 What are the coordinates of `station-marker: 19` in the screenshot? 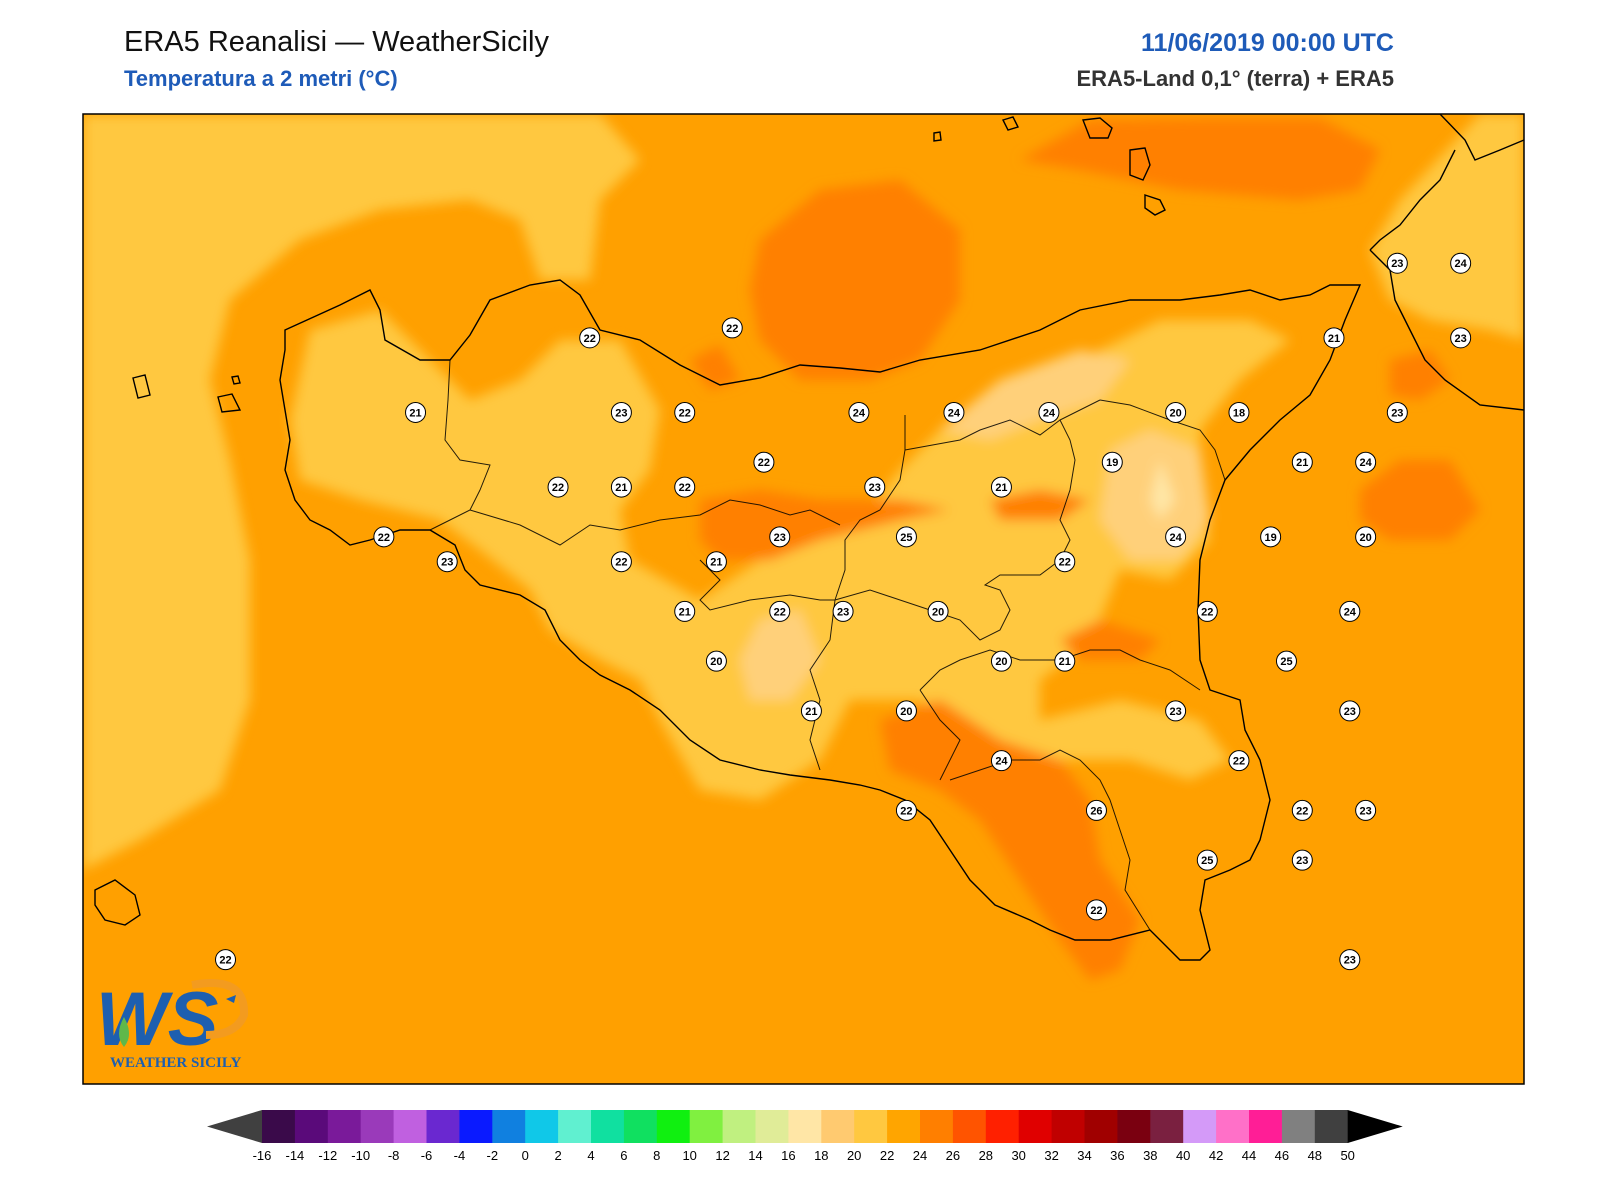 It's located at (1271, 537).